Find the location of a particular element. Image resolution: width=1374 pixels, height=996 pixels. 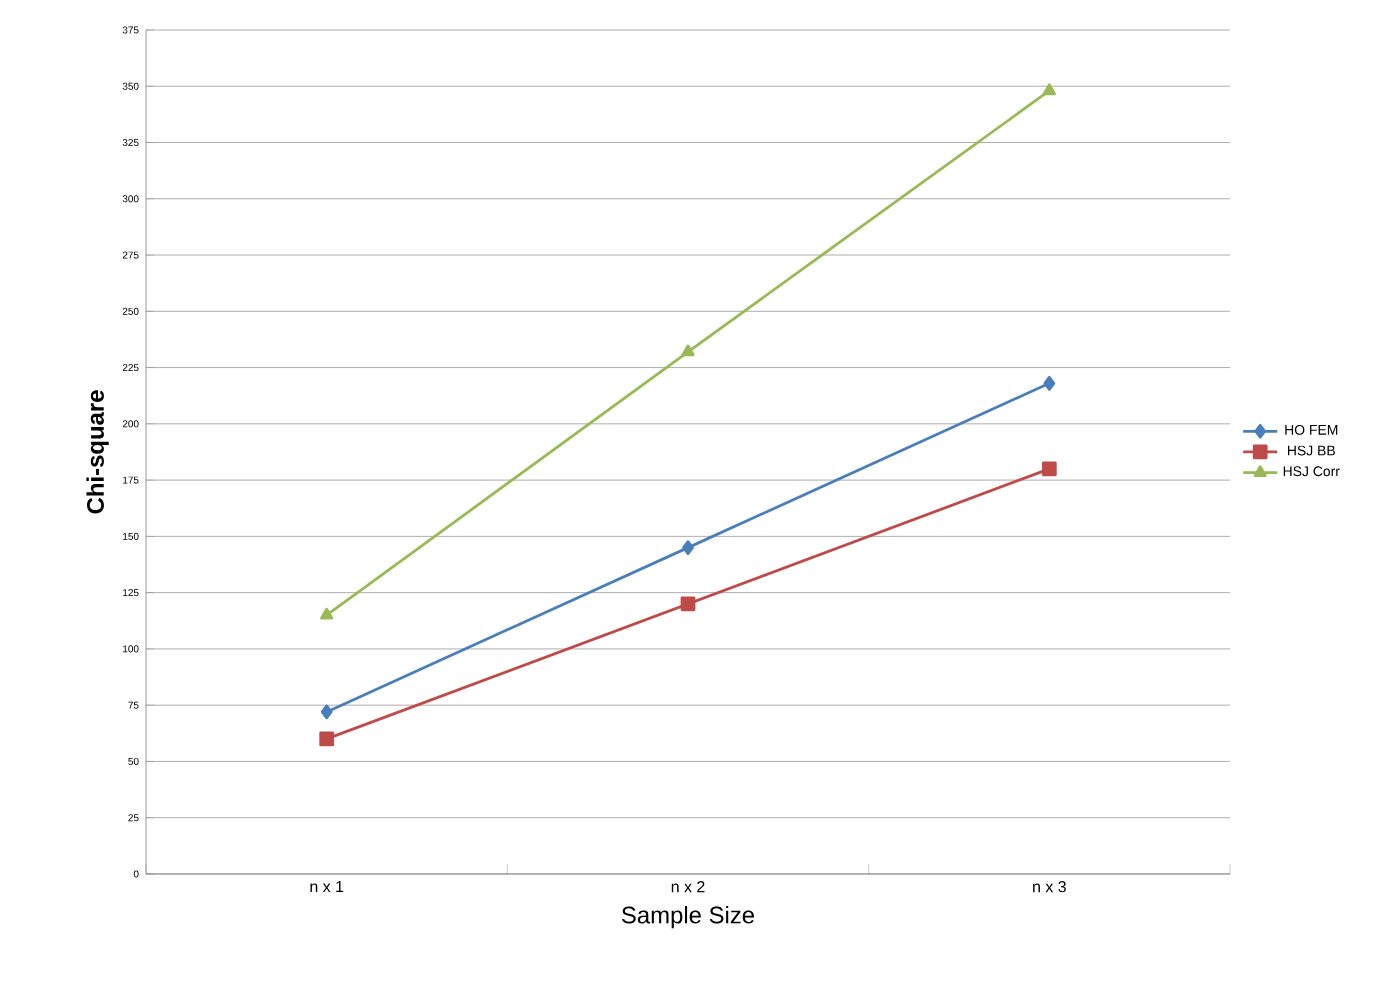

y-axis-title: Chi-square is located at coordinates (97, 452).